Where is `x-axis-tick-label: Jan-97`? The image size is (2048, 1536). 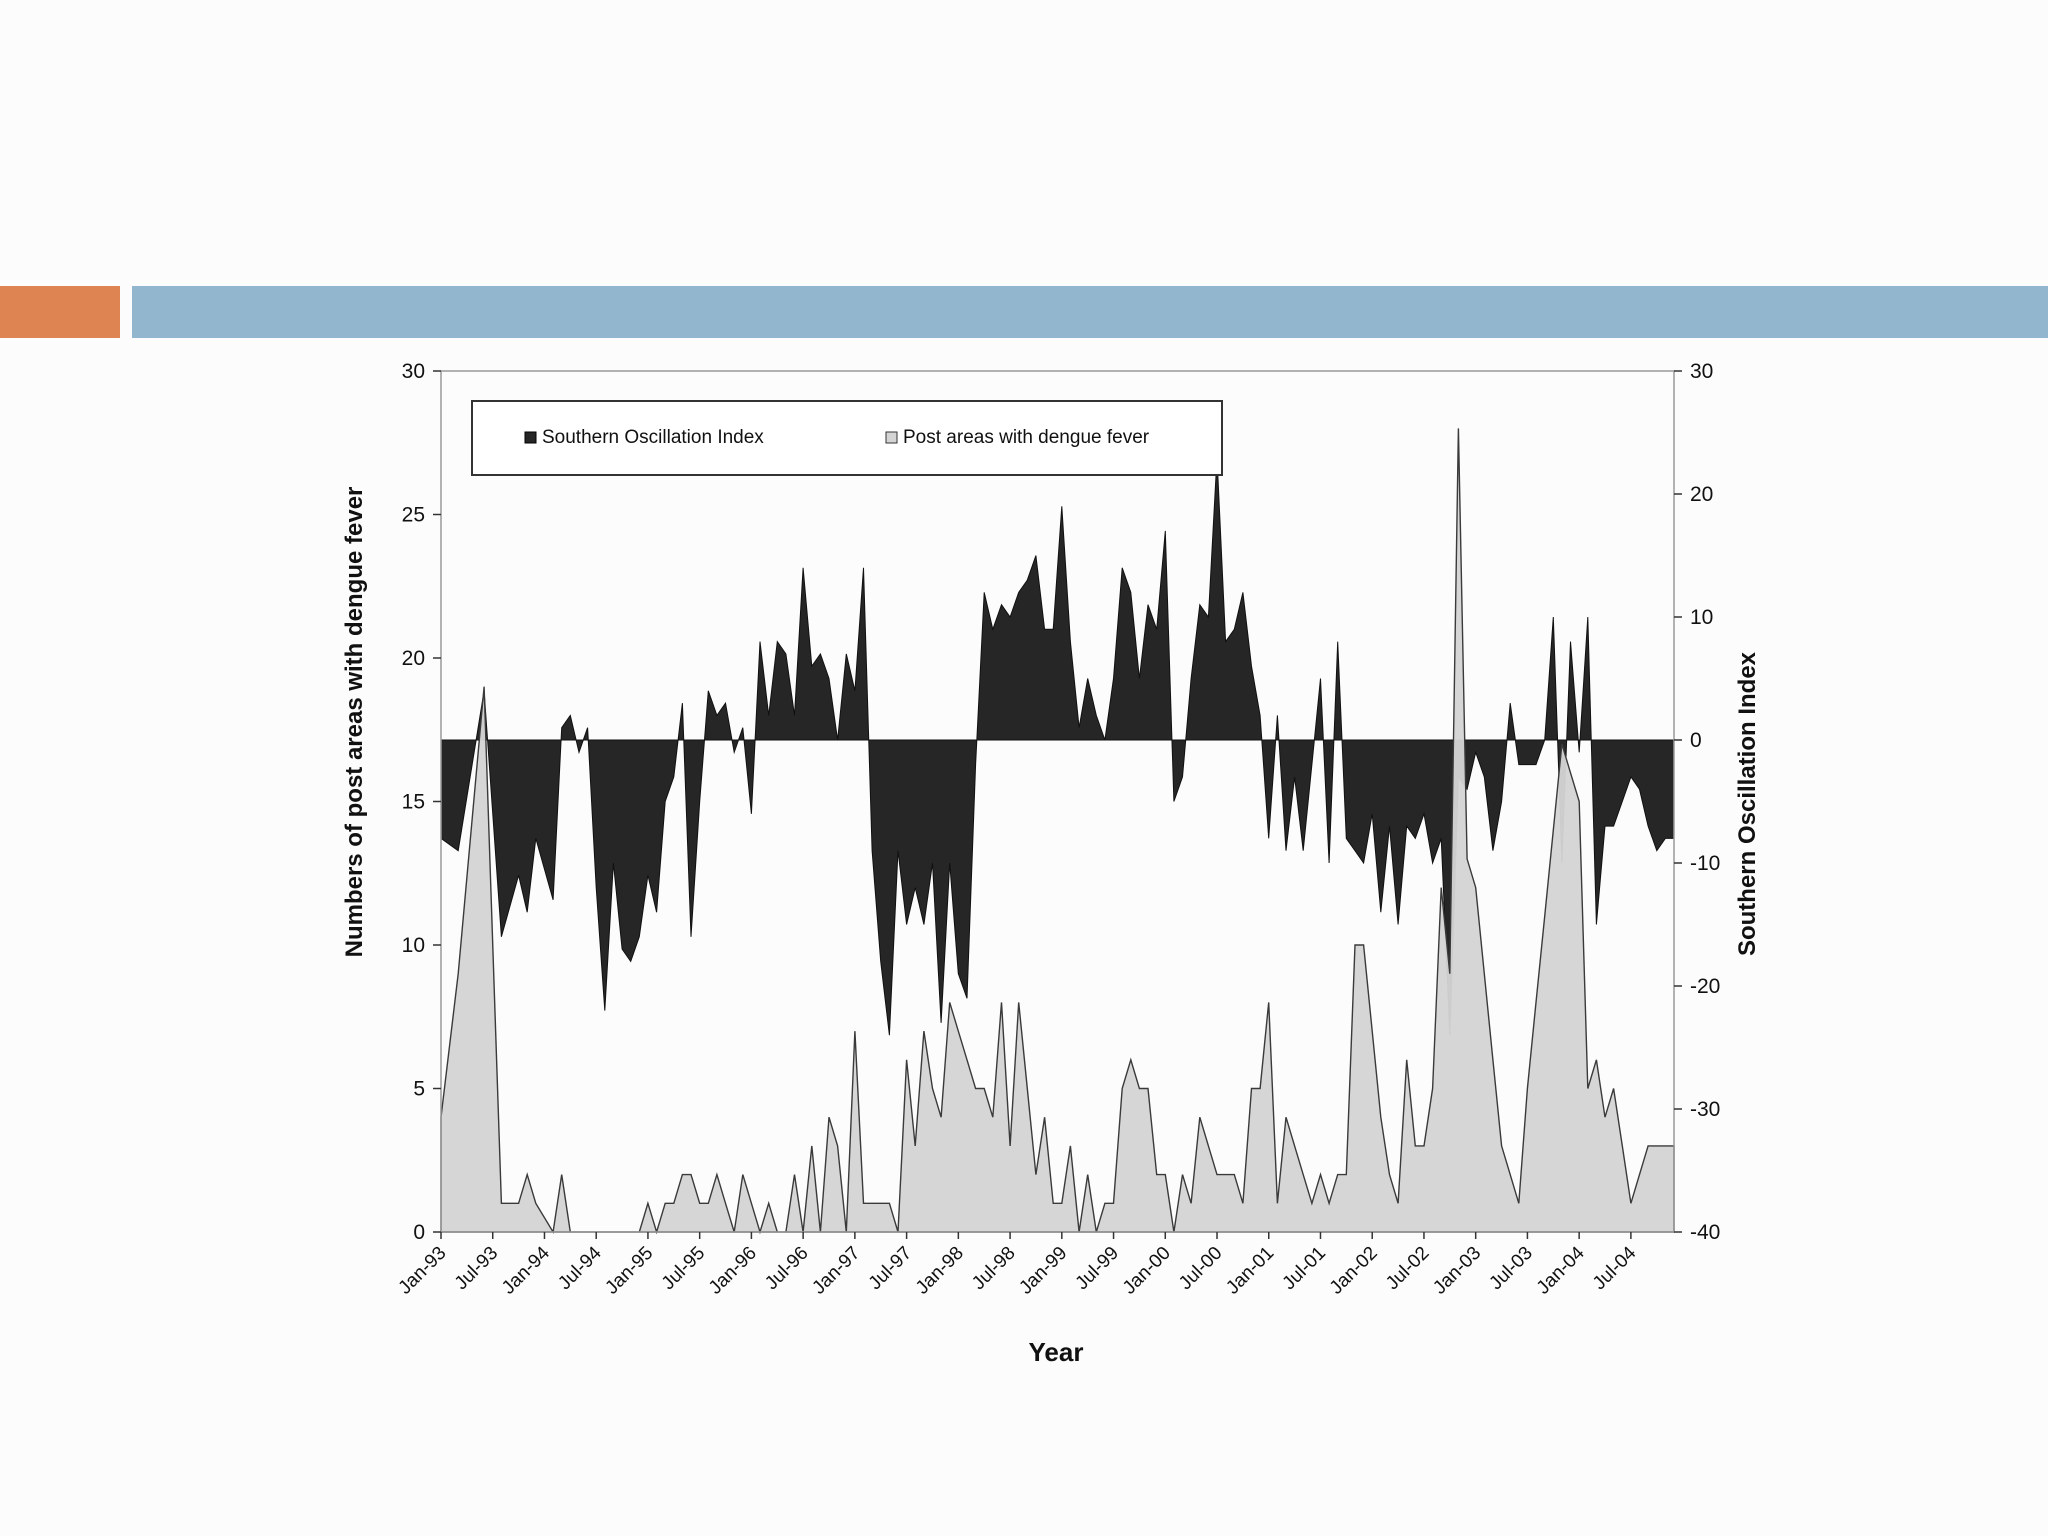 x-axis-tick-label: Jan-97 is located at coordinates (836, 1271).